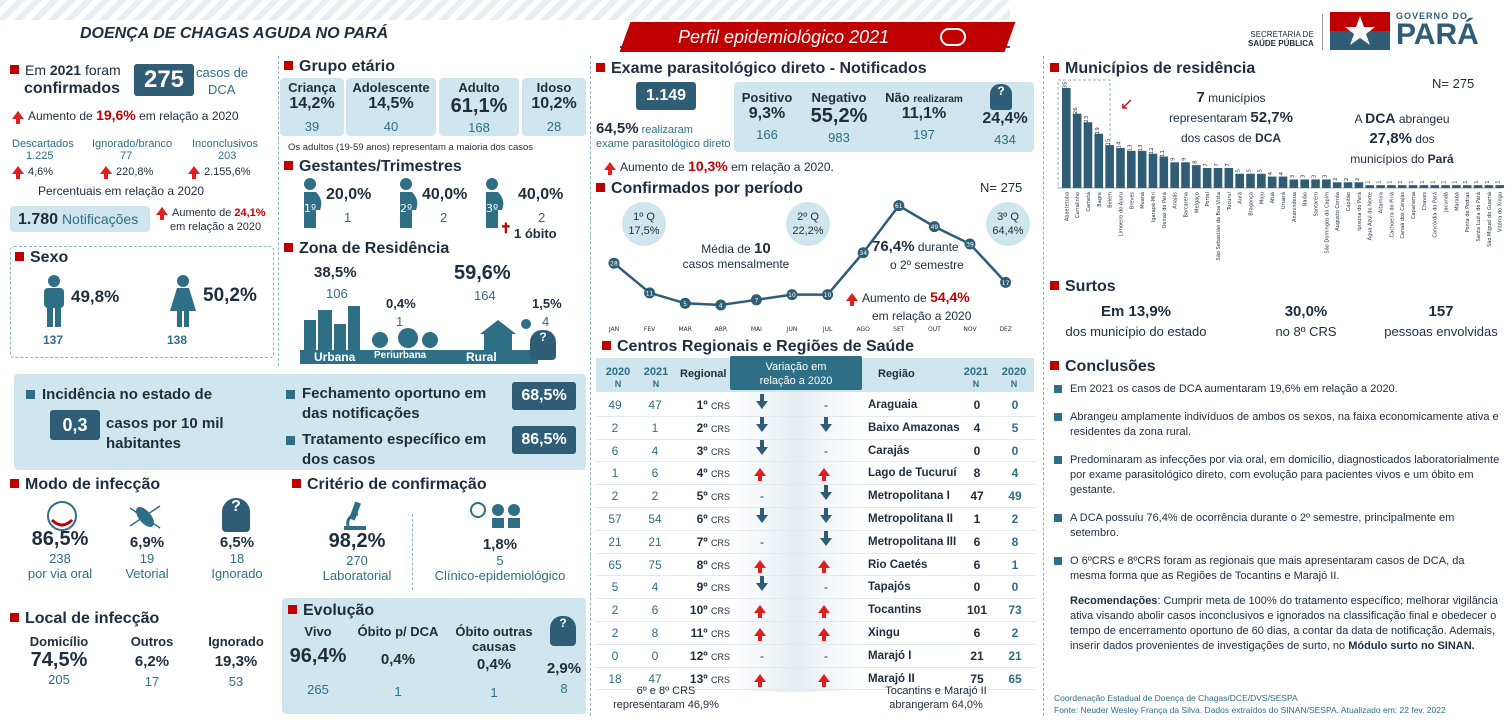 This screenshot has width=1512, height=720. What do you see at coordinates (1015, 473) in the screenshot?
I see `cell-2020-reg: 4` at bounding box center [1015, 473].